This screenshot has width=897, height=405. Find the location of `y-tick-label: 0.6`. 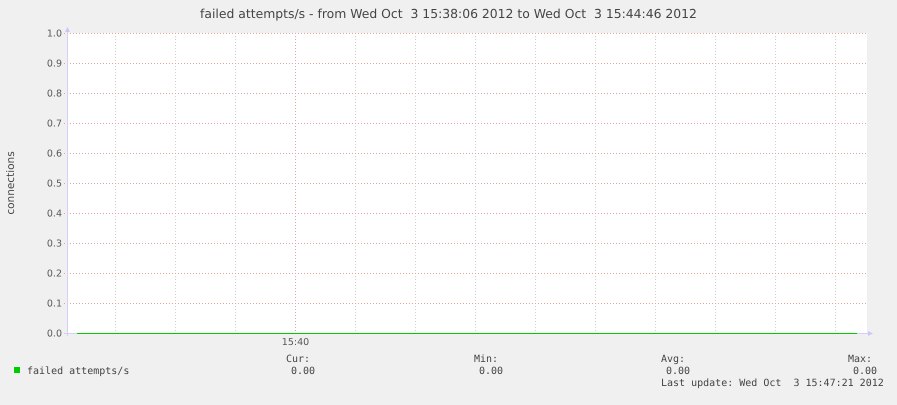

y-tick-label: 0.6 is located at coordinates (54, 154).